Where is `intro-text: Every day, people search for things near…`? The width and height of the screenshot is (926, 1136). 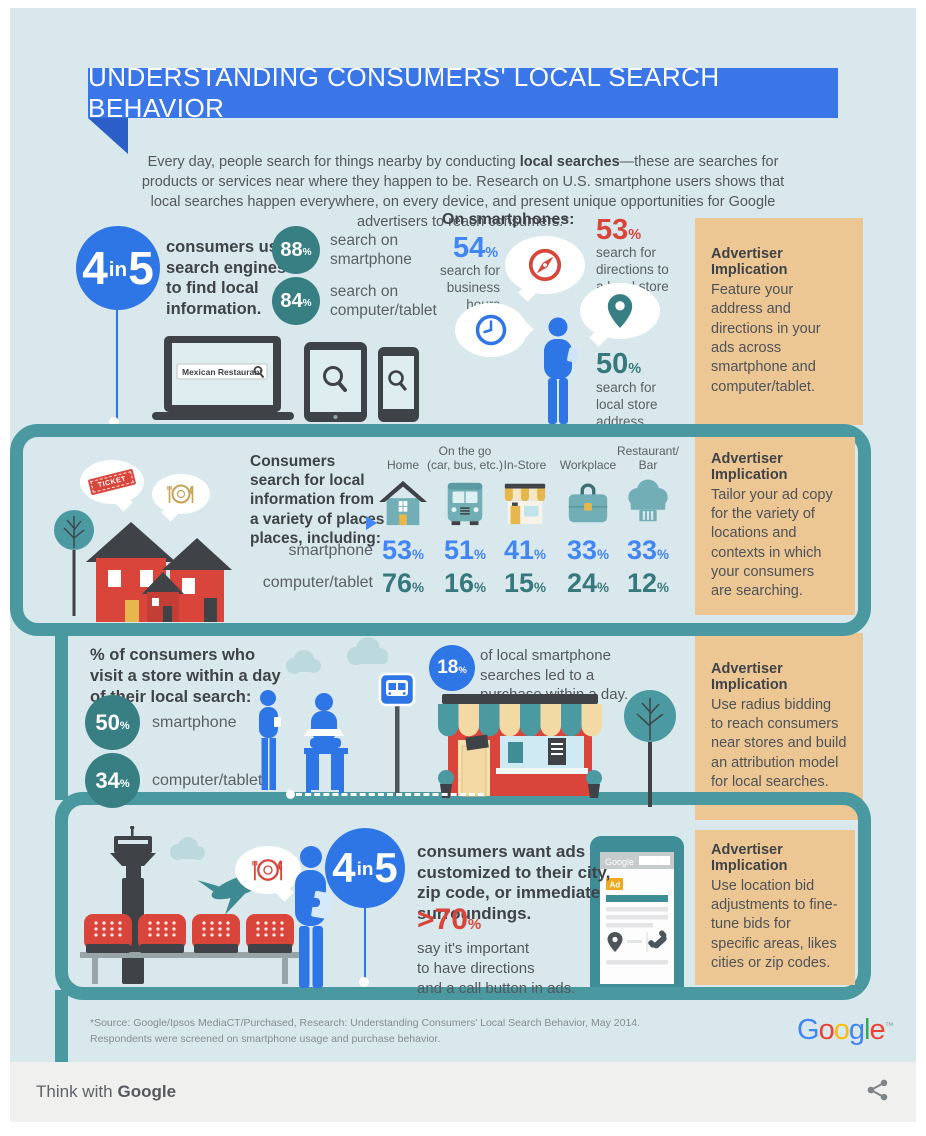
intro-text: Every day, people search for things near… is located at coordinates (333, 161).